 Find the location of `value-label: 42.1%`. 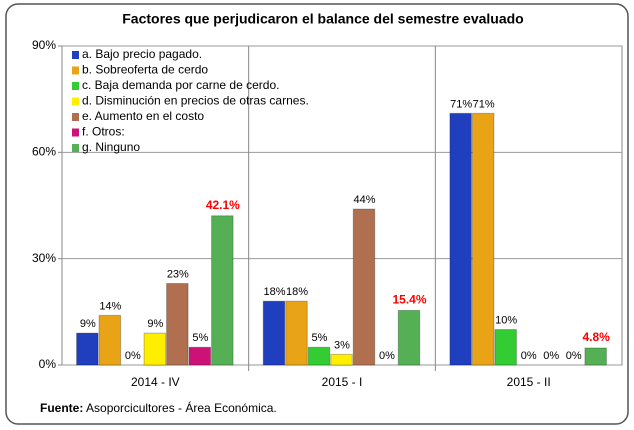

value-label: 42.1% is located at coordinates (223, 205).